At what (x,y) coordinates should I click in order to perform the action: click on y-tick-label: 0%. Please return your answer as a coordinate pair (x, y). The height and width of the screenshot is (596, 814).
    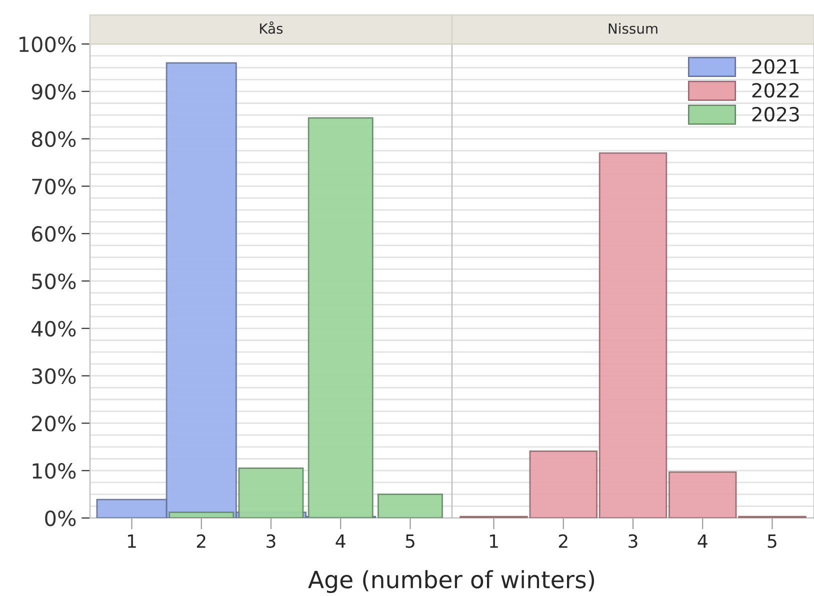
    Looking at the image, I should click on (60, 518).